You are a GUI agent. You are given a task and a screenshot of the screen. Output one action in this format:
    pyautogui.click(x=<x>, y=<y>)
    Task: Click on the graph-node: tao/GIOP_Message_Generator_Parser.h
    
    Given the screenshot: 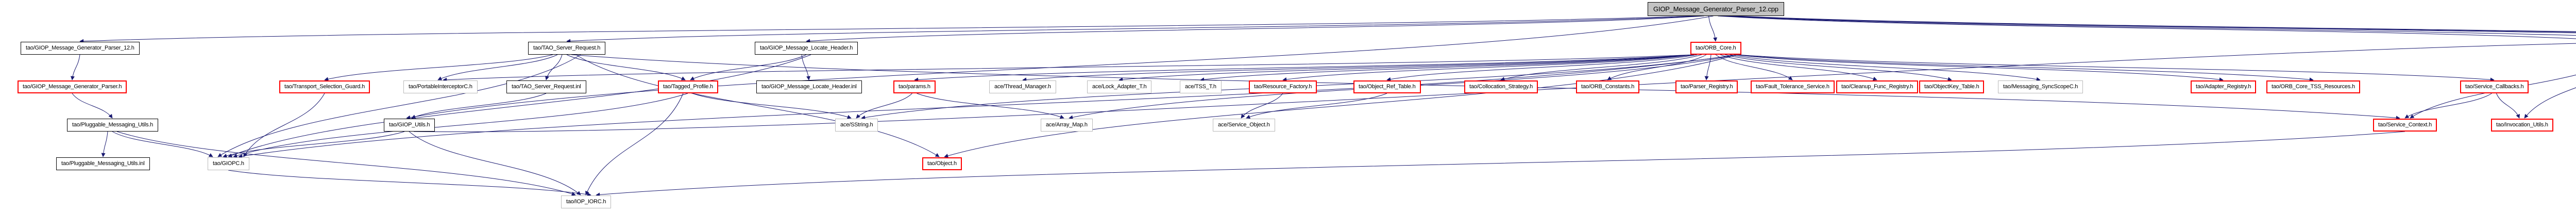 What is the action you would take?
    pyautogui.click(x=72, y=86)
    